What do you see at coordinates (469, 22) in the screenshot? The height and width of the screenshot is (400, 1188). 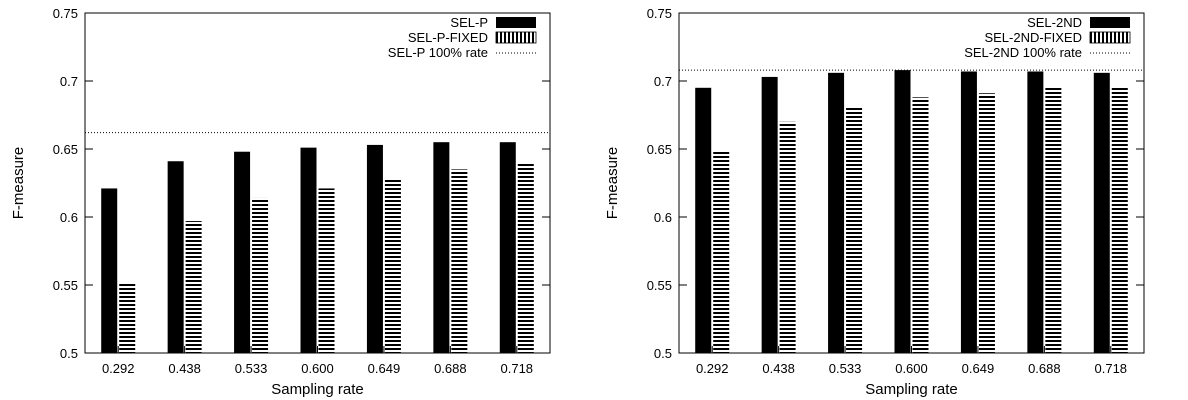 I see `legend-label: SEL-P` at bounding box center [469, 22].